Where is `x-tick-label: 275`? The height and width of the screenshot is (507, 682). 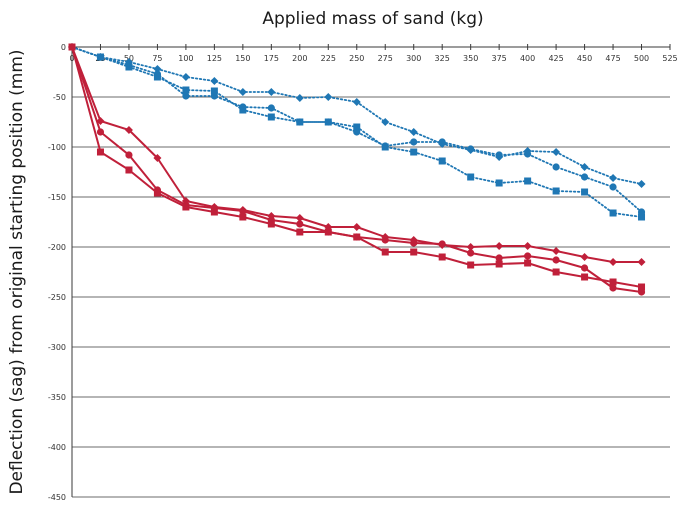
x-tick-label: 275 is located at coordinates (385, 58).